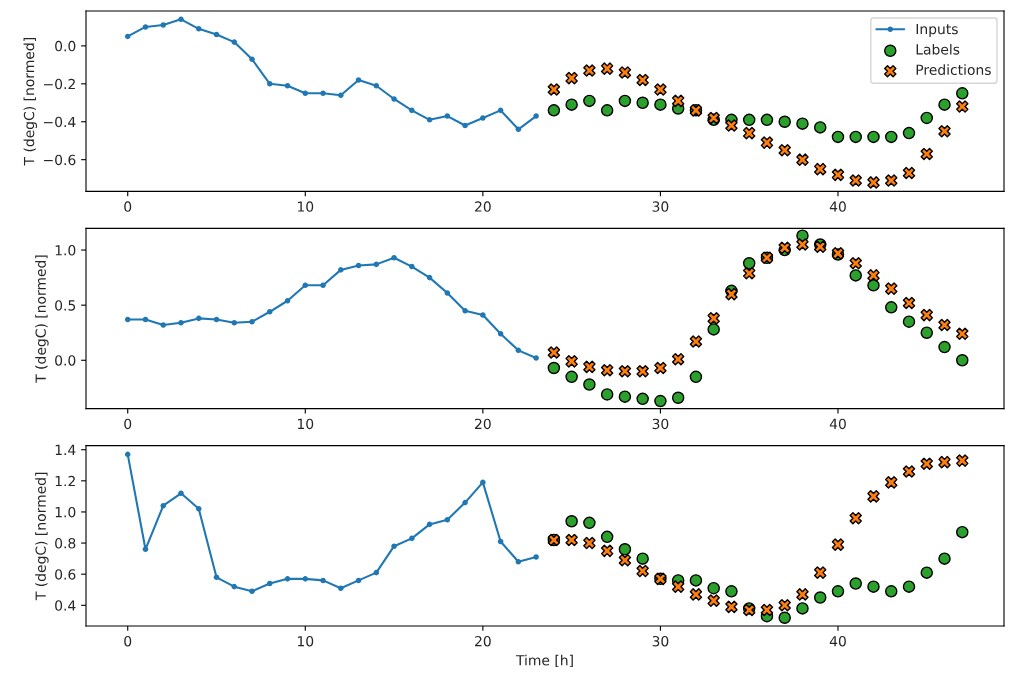  I want to click on y-tick-label: 0.5, so click(65, 305).